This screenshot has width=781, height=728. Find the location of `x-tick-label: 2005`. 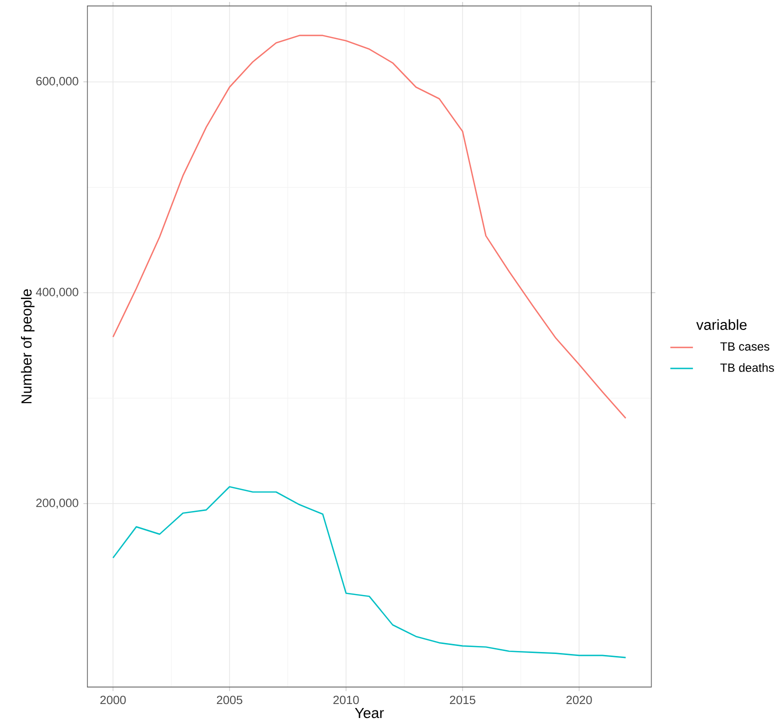

x-tick-label: 2005 is located at coordinates (229, 700).